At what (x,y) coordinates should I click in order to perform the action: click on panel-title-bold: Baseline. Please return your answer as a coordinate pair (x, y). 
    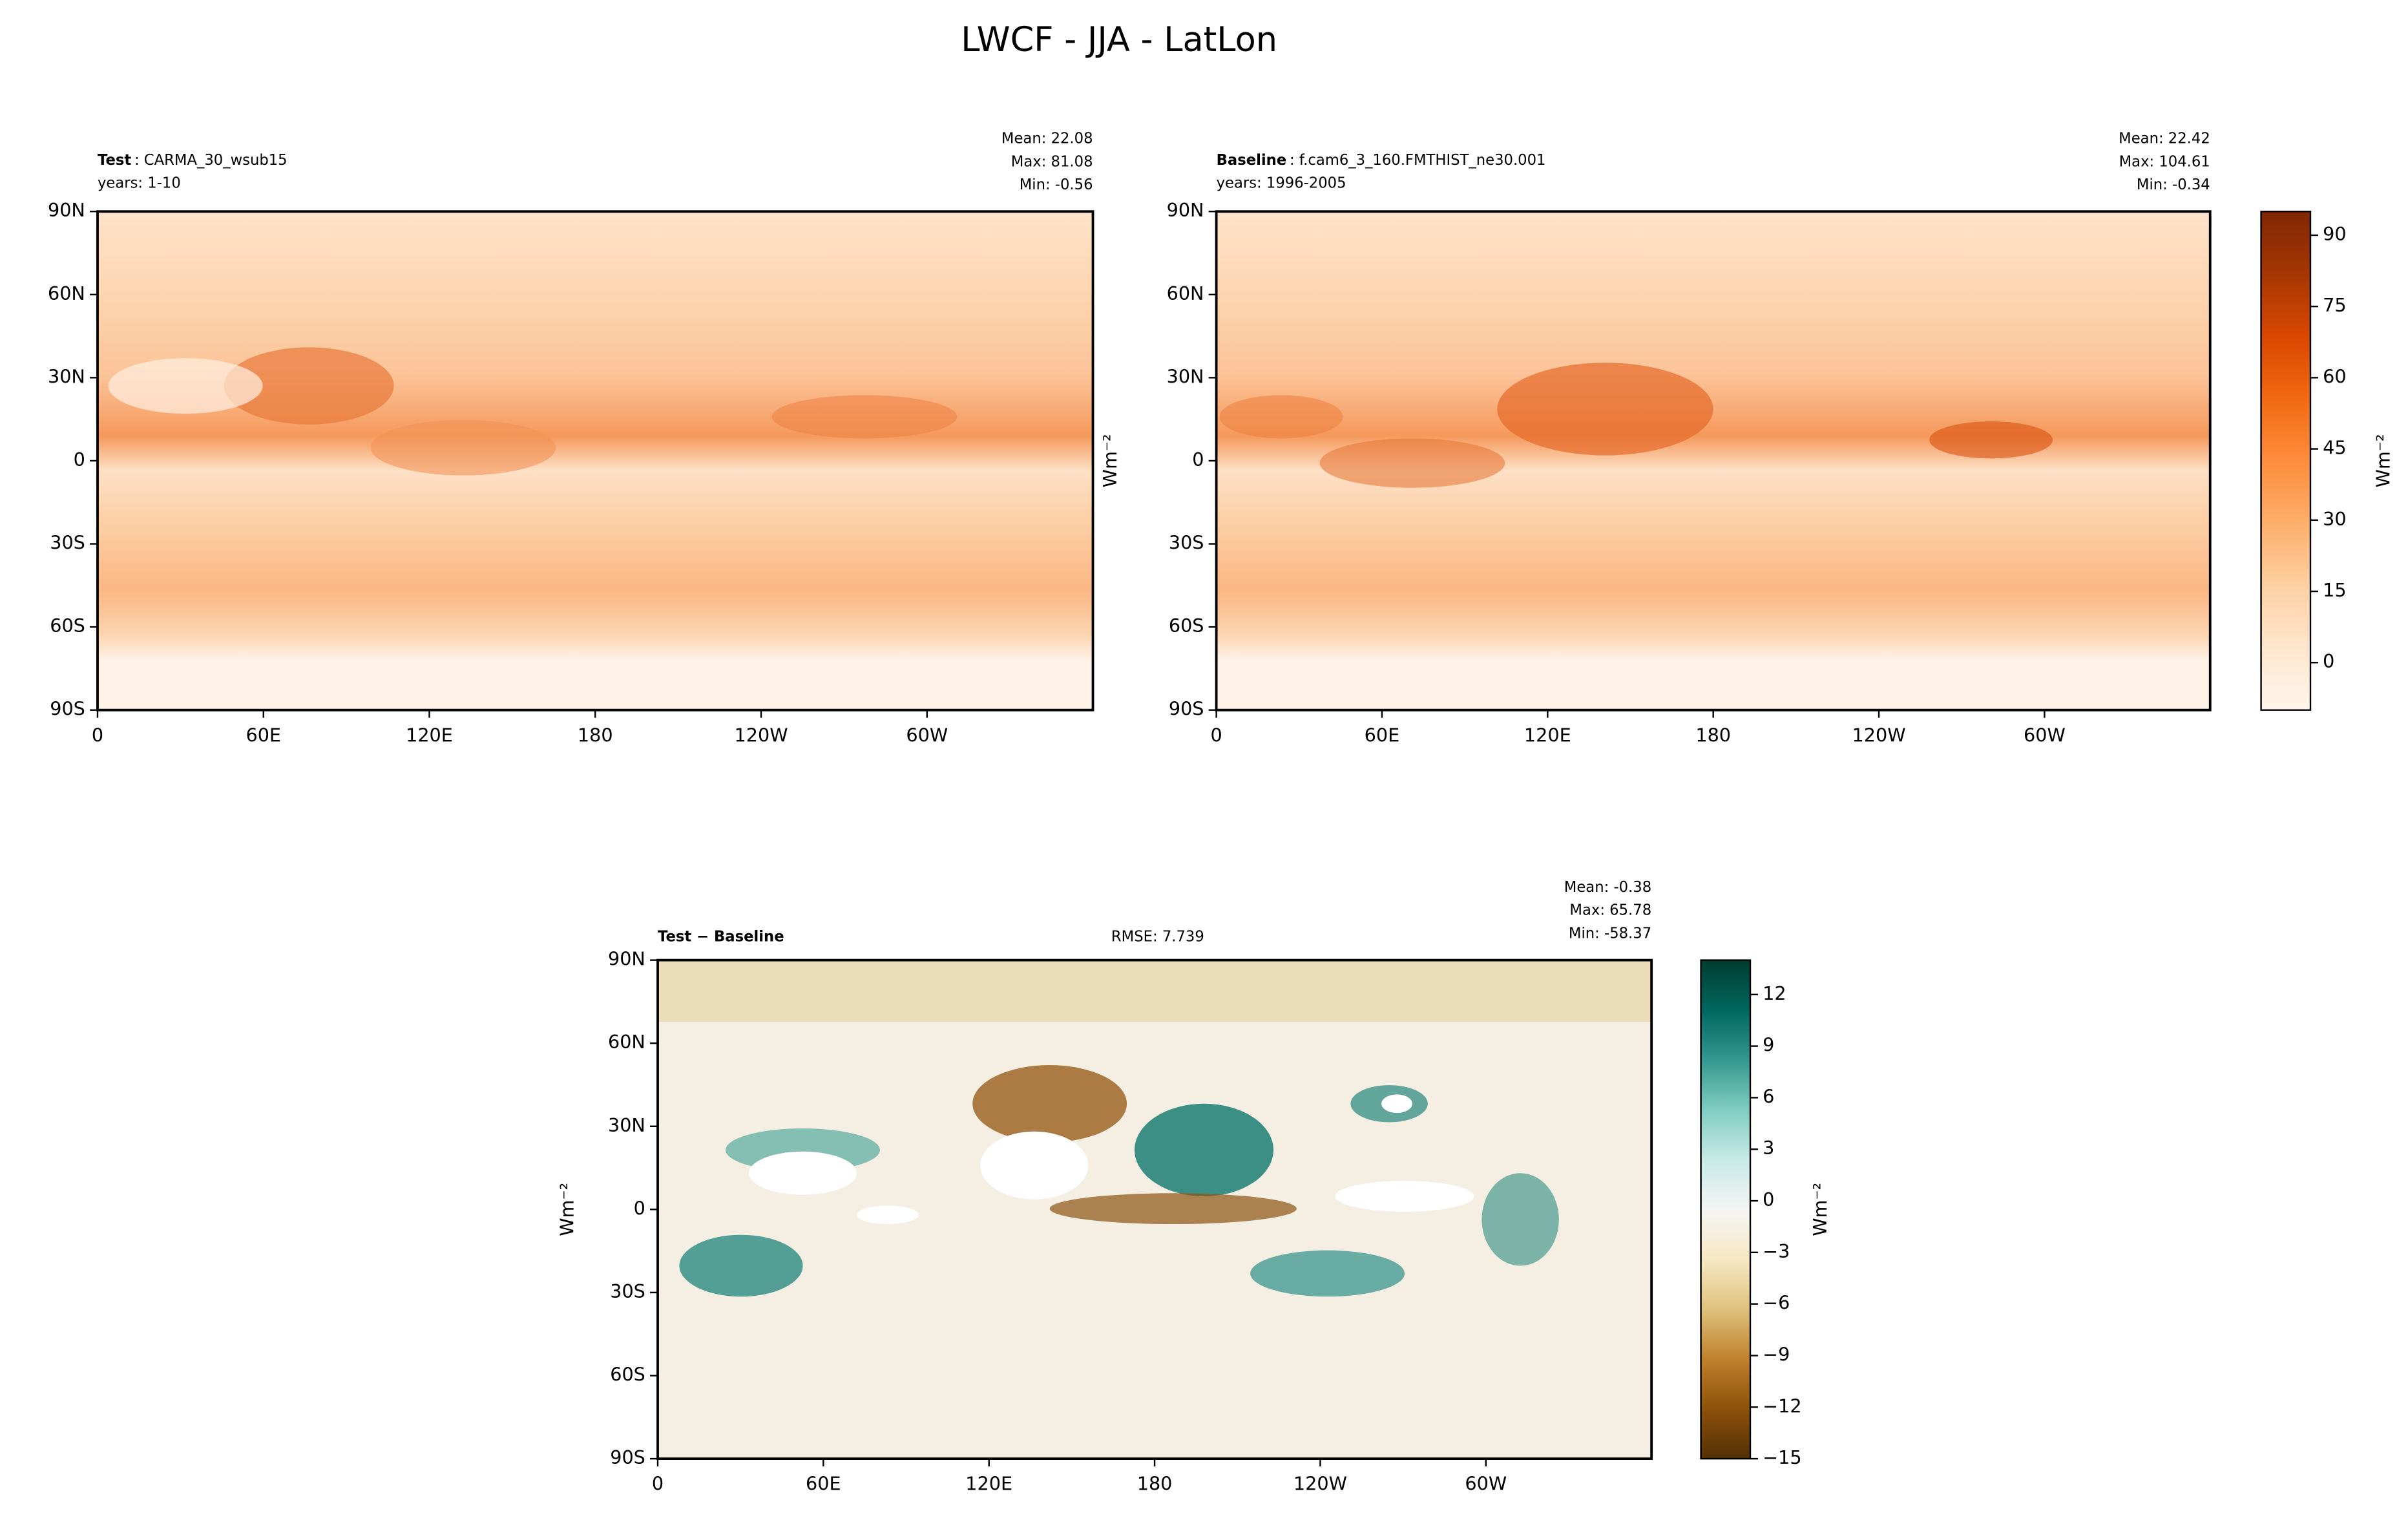
    Looking at the image, I should click on (1252, 160).